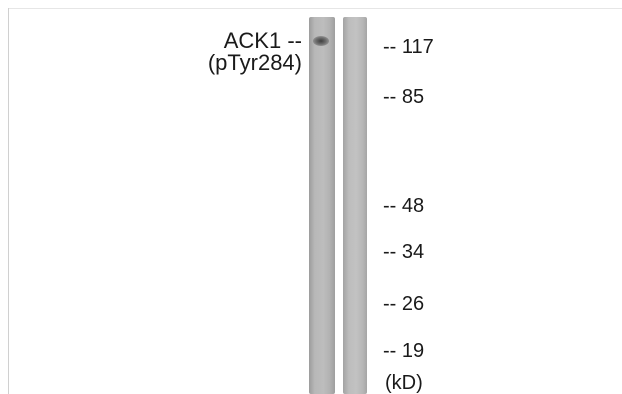 The width and height of the screenshot is (622, 394). Describe the element at coordinates (404, 97) in the screenshot. I see `marker-85-kd: -- 85` at that location.